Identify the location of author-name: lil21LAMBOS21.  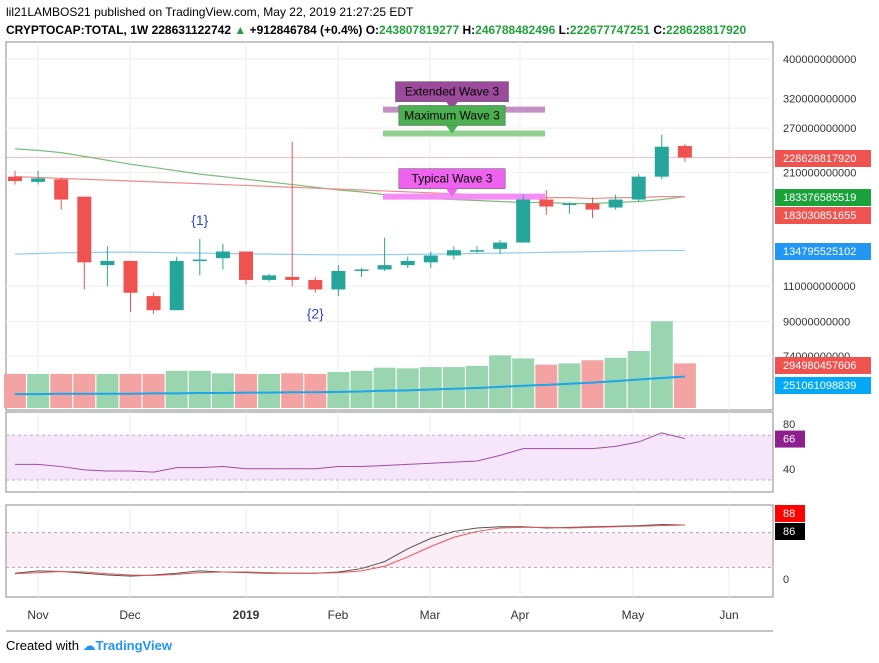
(48, 12).